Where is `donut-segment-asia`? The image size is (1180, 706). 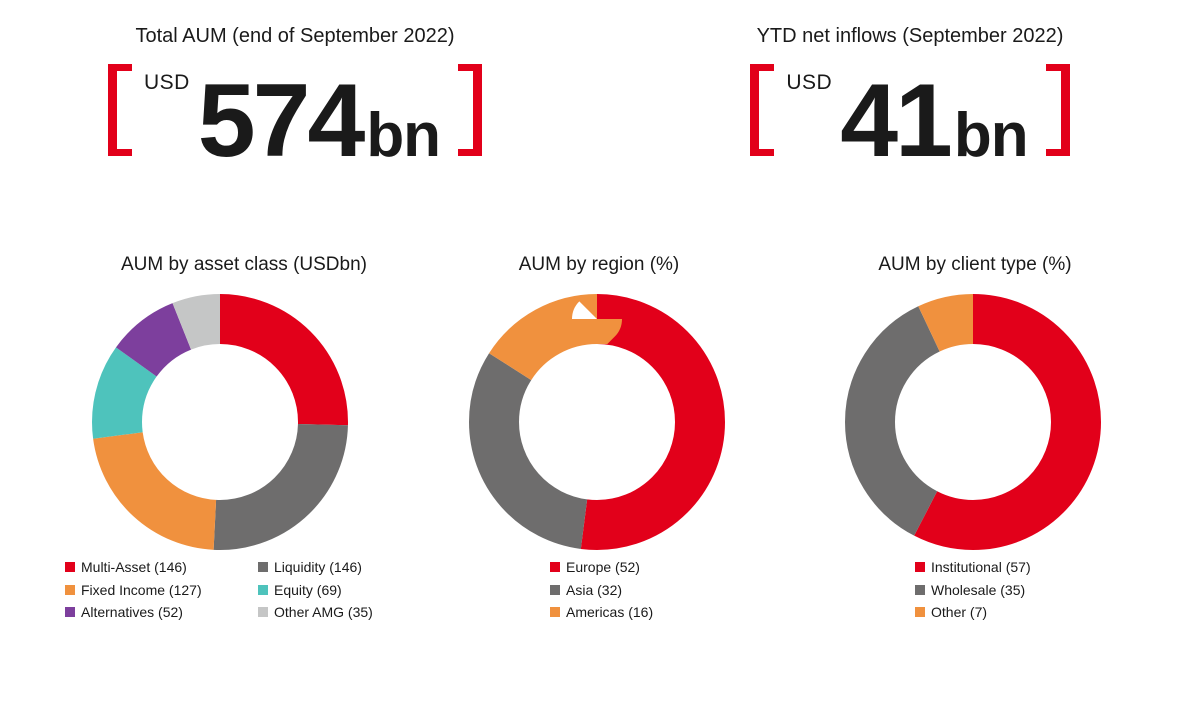
donut-segment-asia is located at coordinates (597, 422).